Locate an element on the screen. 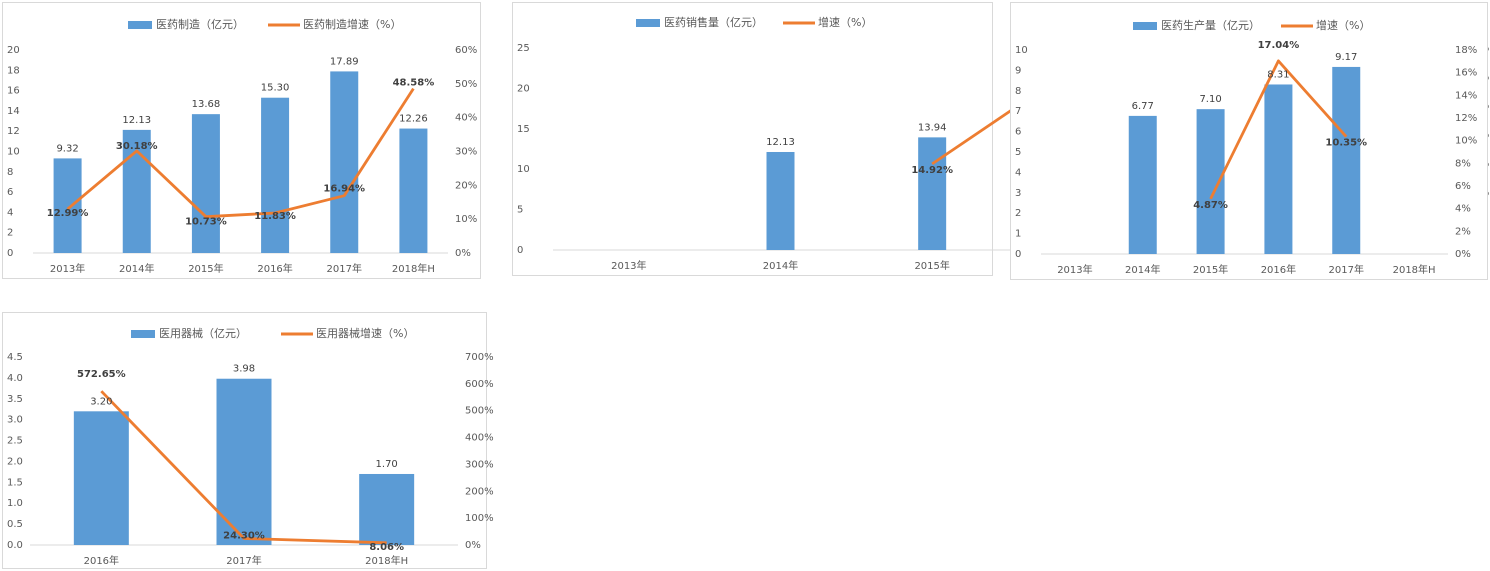 The image size is (1490, 571). series-line is located at coordinates (240, 153).